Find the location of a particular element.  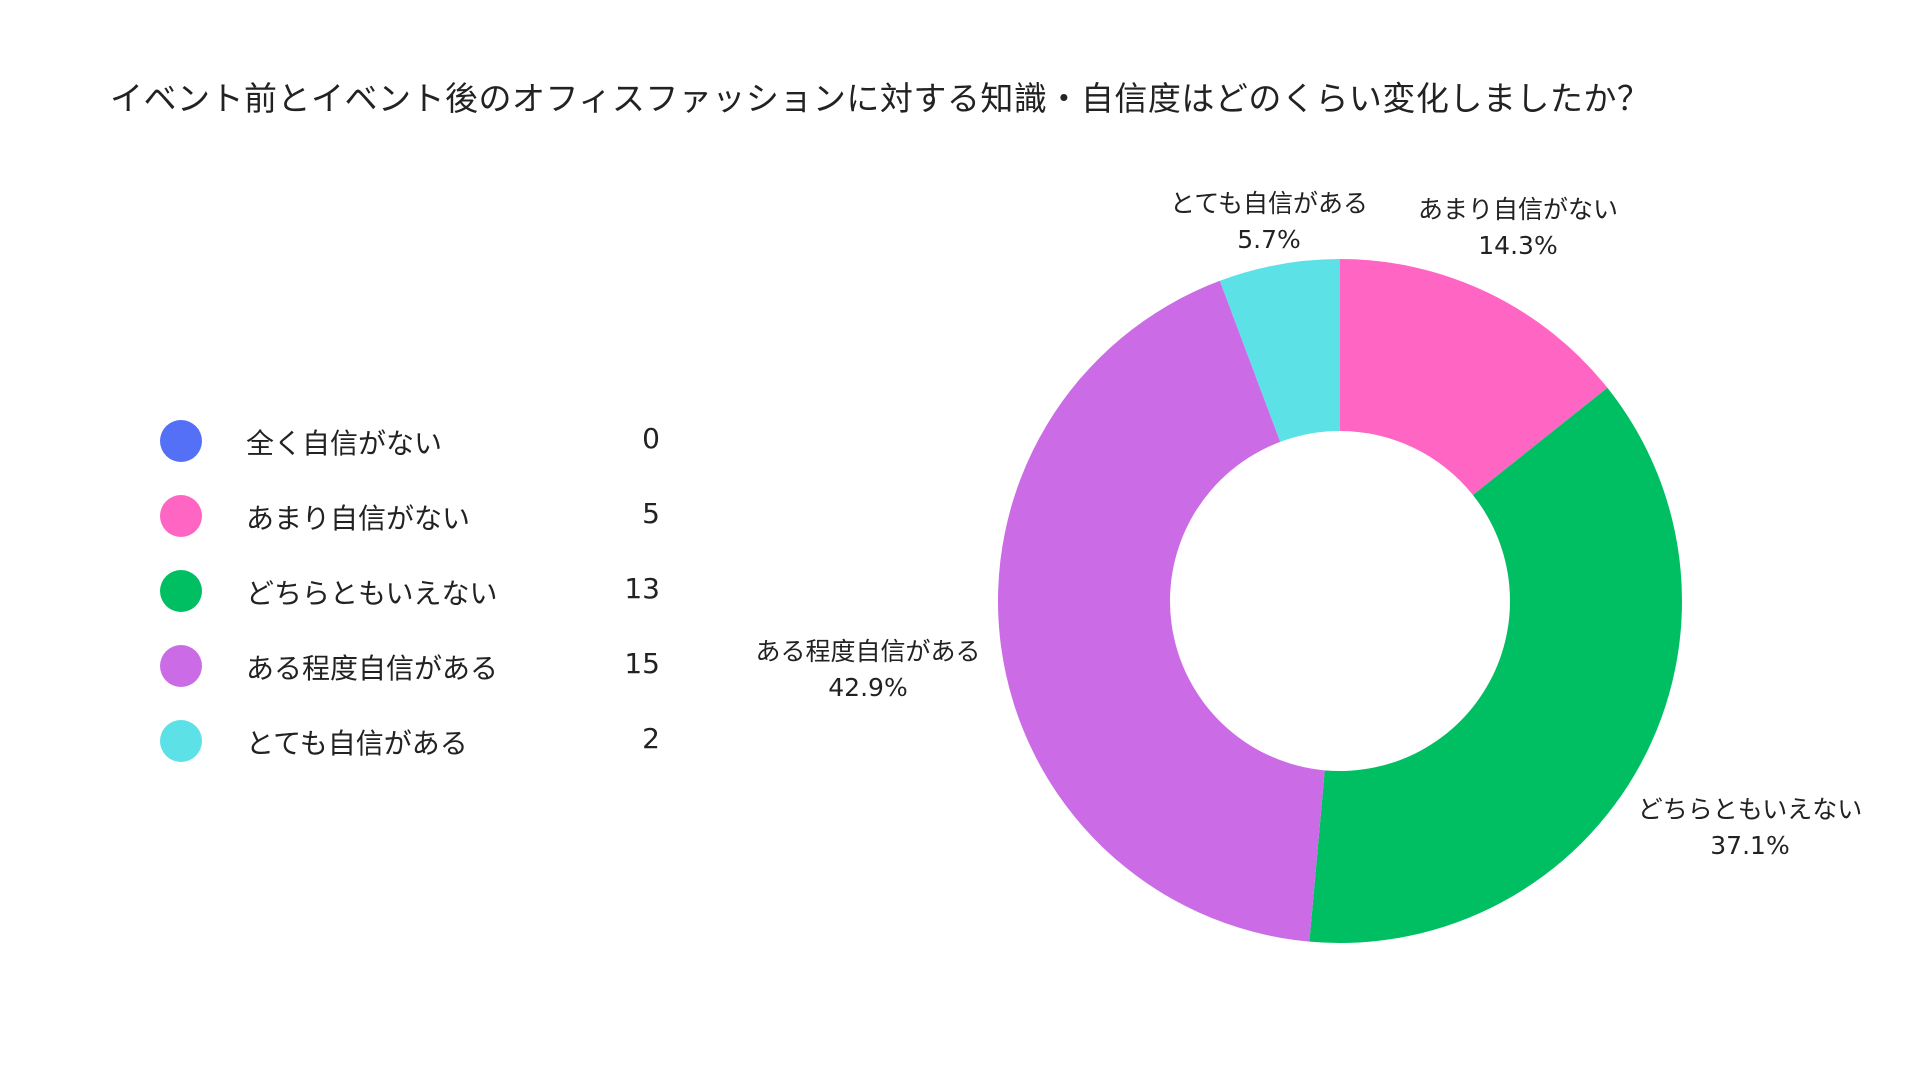

slice-percent-label: 42.9% is located at coordinates (867, 687).